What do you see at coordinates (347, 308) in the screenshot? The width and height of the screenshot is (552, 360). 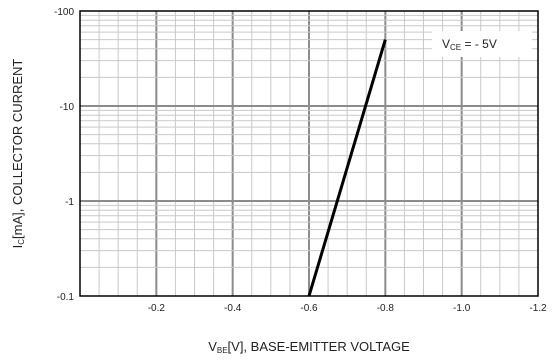 I see `x-tick-labels: -0.2 -0.4 -0.6 -0.8 -1.0 -1.2` at bounding box center [347, 308].